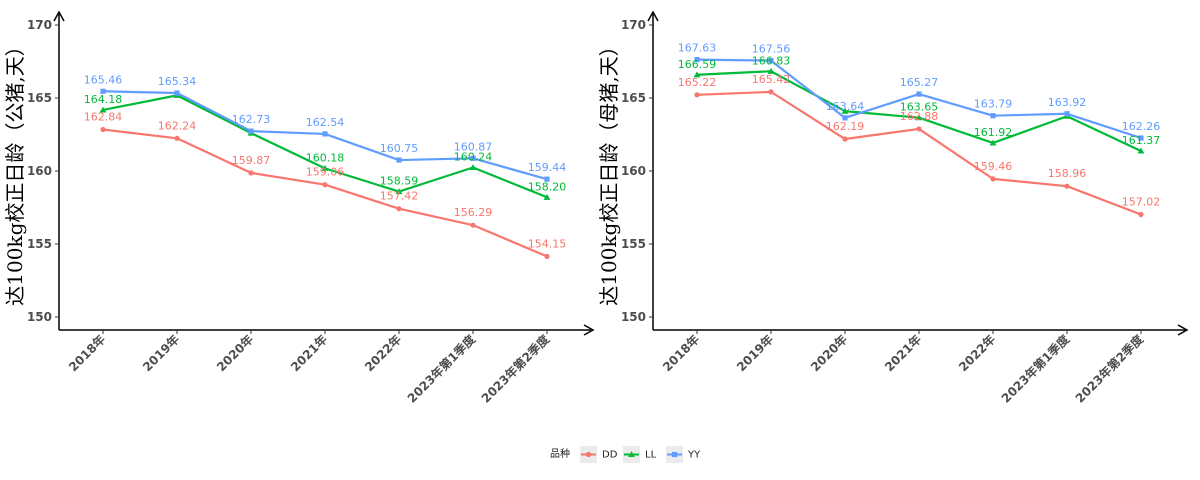 This screenshot has height=480, width=1200. I want to click on data-label-dd: 162.19, so click(845, 126).